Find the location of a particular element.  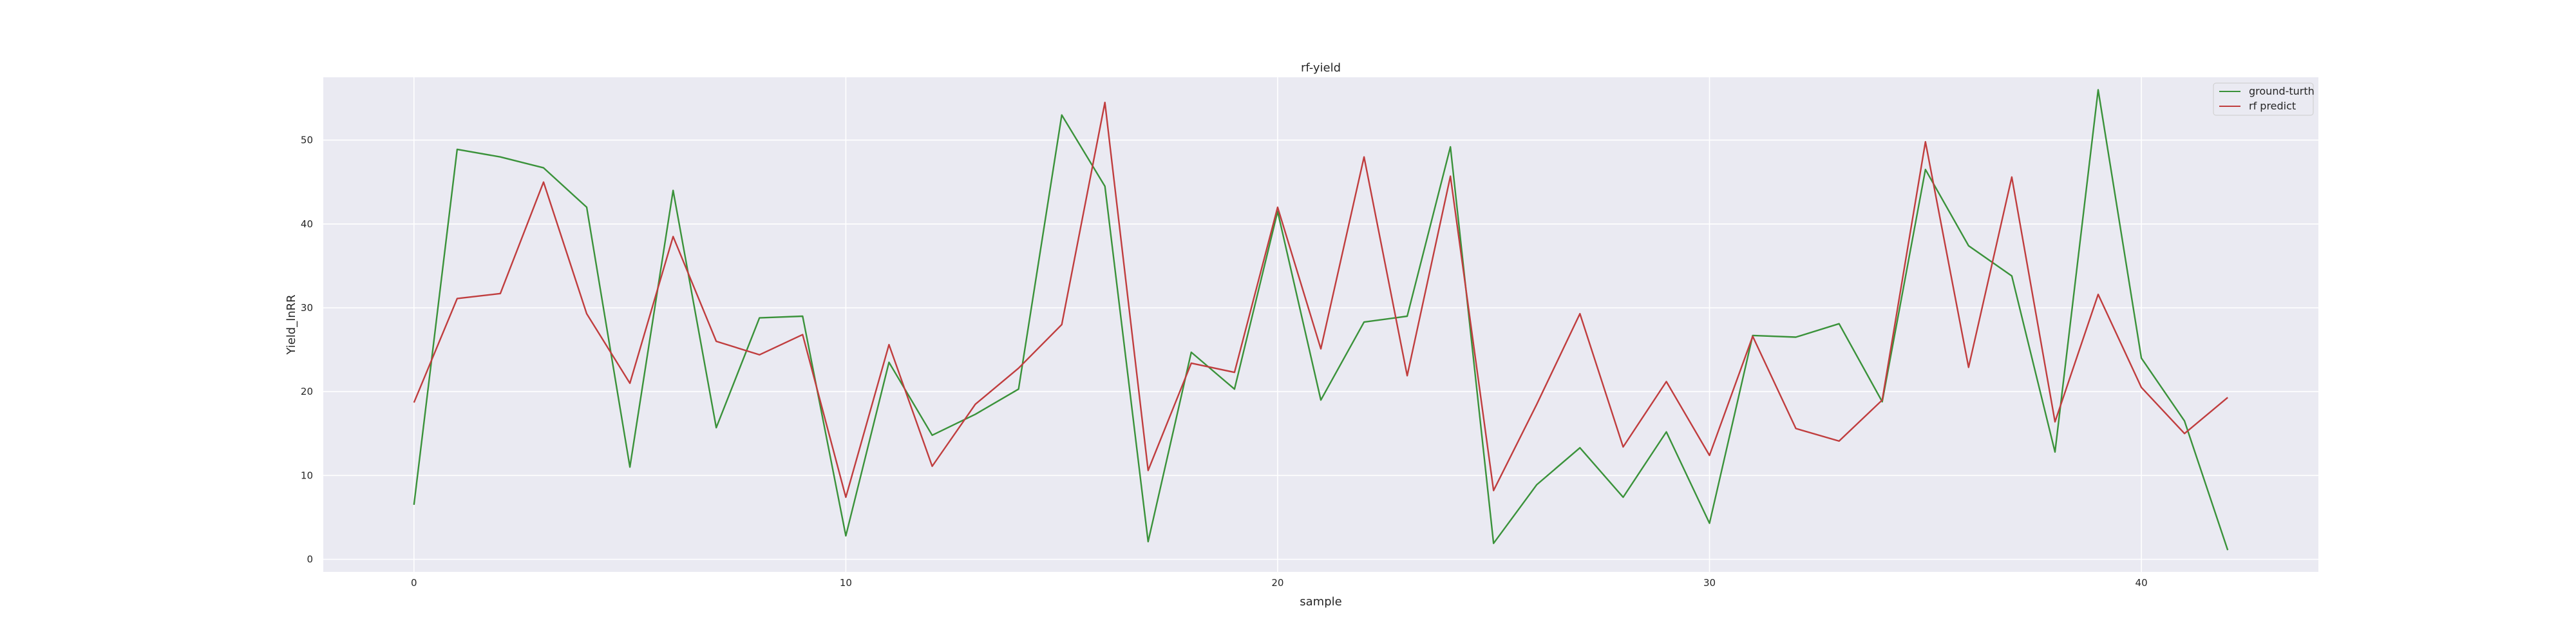

y-tick-labels: 0 10 20 30 40 50 is located at coordinates (307, 350).